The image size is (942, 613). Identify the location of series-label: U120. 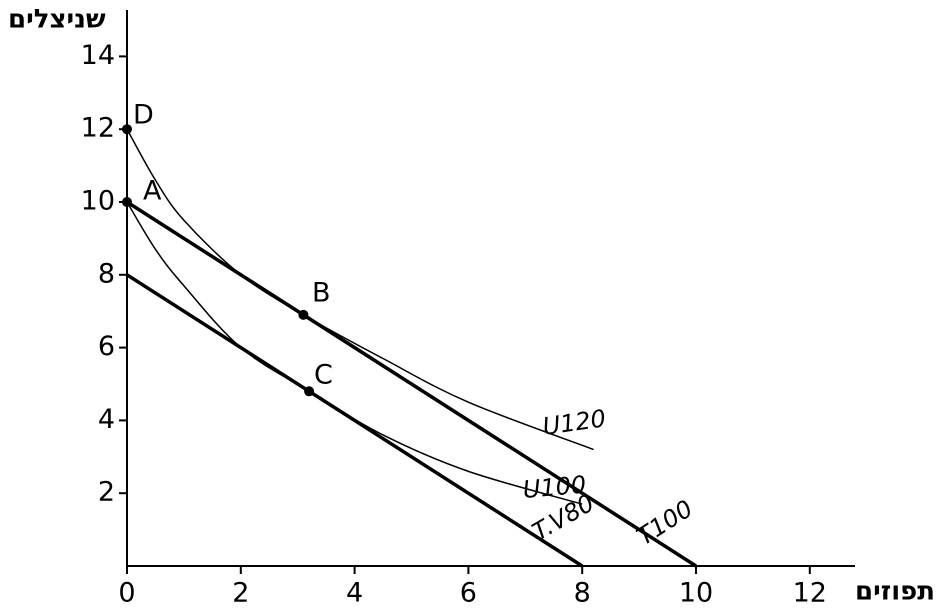
(574, 422).